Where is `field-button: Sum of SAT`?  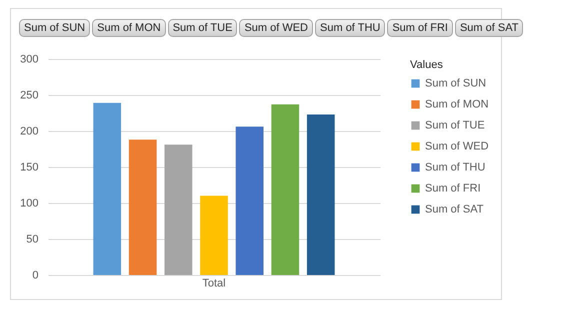
field-button: Sum of SAT is located at coordinates (489, 28).